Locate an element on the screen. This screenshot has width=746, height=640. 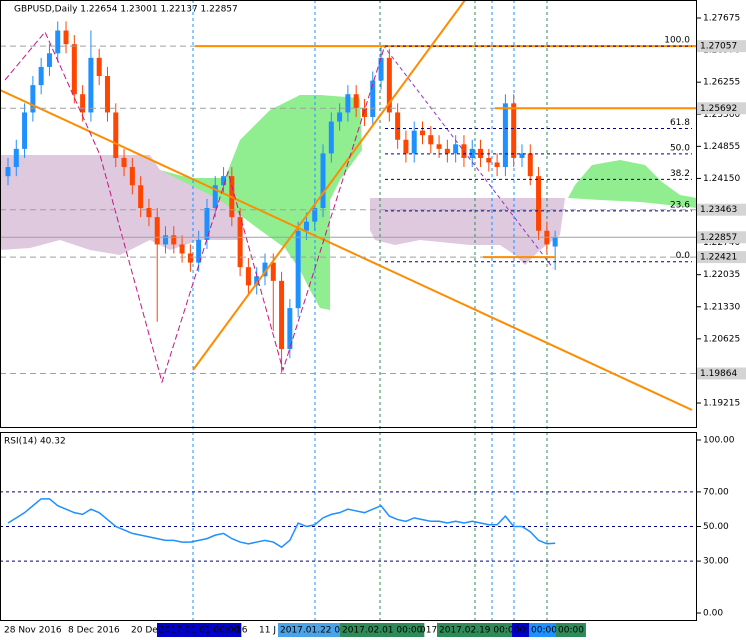
y-tick-label: 1.22035 is located at coordinates (721, 275).